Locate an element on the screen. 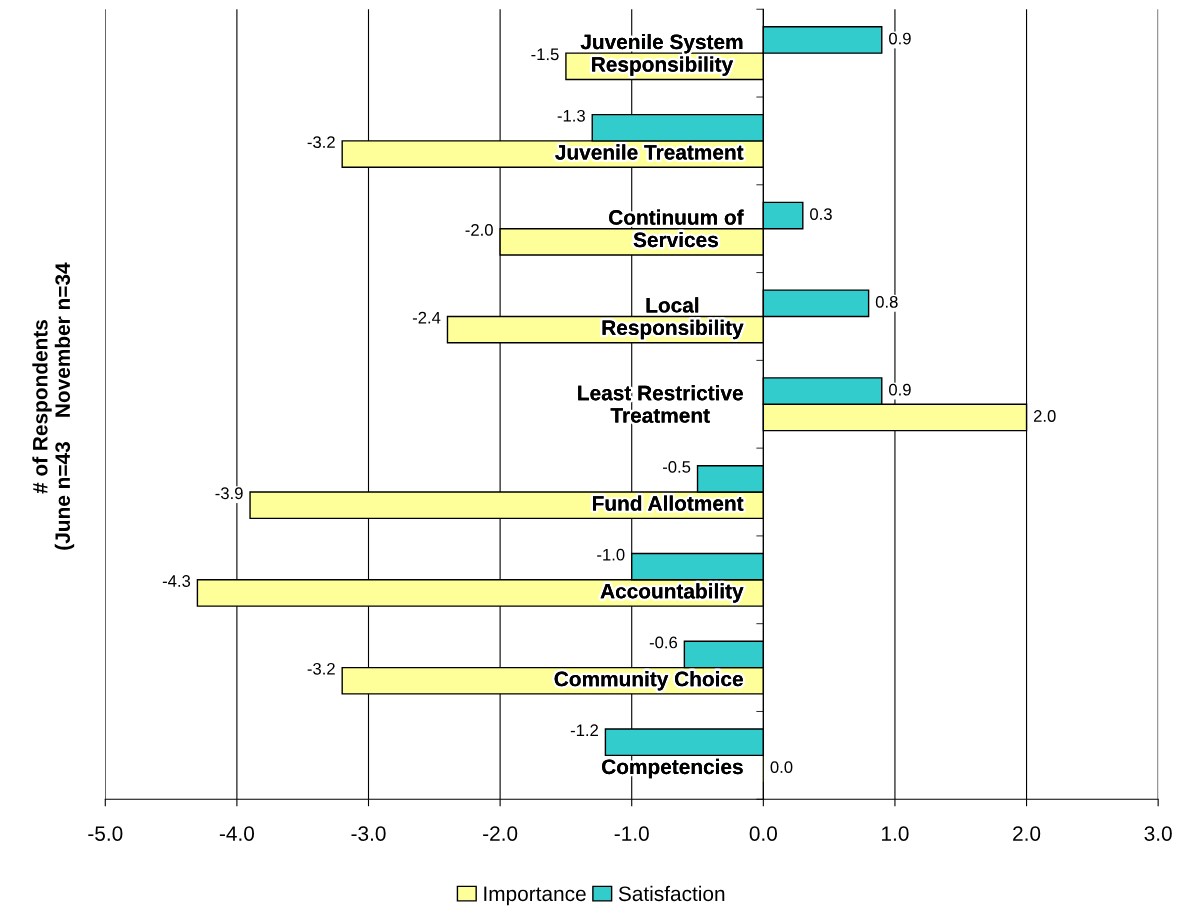 Image resolution: width=1183 pixels, height=924 pixels. x-tick-label: 2.0 is located at coordinates (1027, 833).